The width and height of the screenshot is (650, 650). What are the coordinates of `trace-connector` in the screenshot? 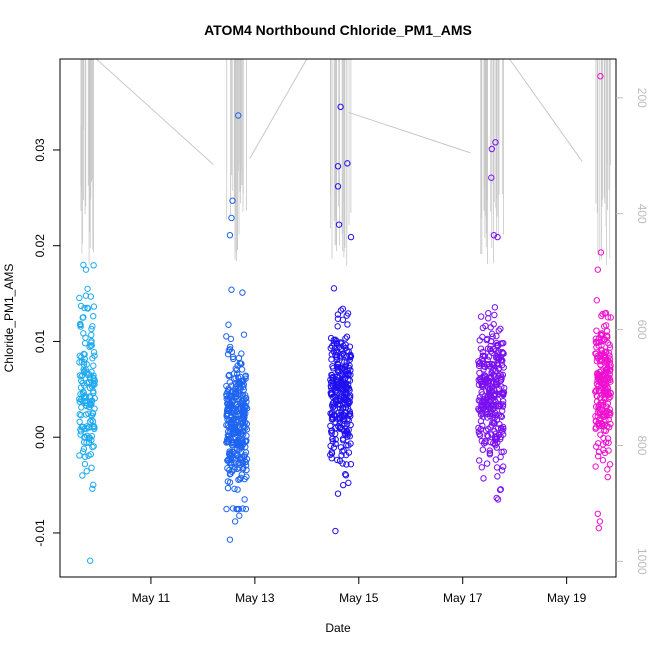 It's located at (155, 112).